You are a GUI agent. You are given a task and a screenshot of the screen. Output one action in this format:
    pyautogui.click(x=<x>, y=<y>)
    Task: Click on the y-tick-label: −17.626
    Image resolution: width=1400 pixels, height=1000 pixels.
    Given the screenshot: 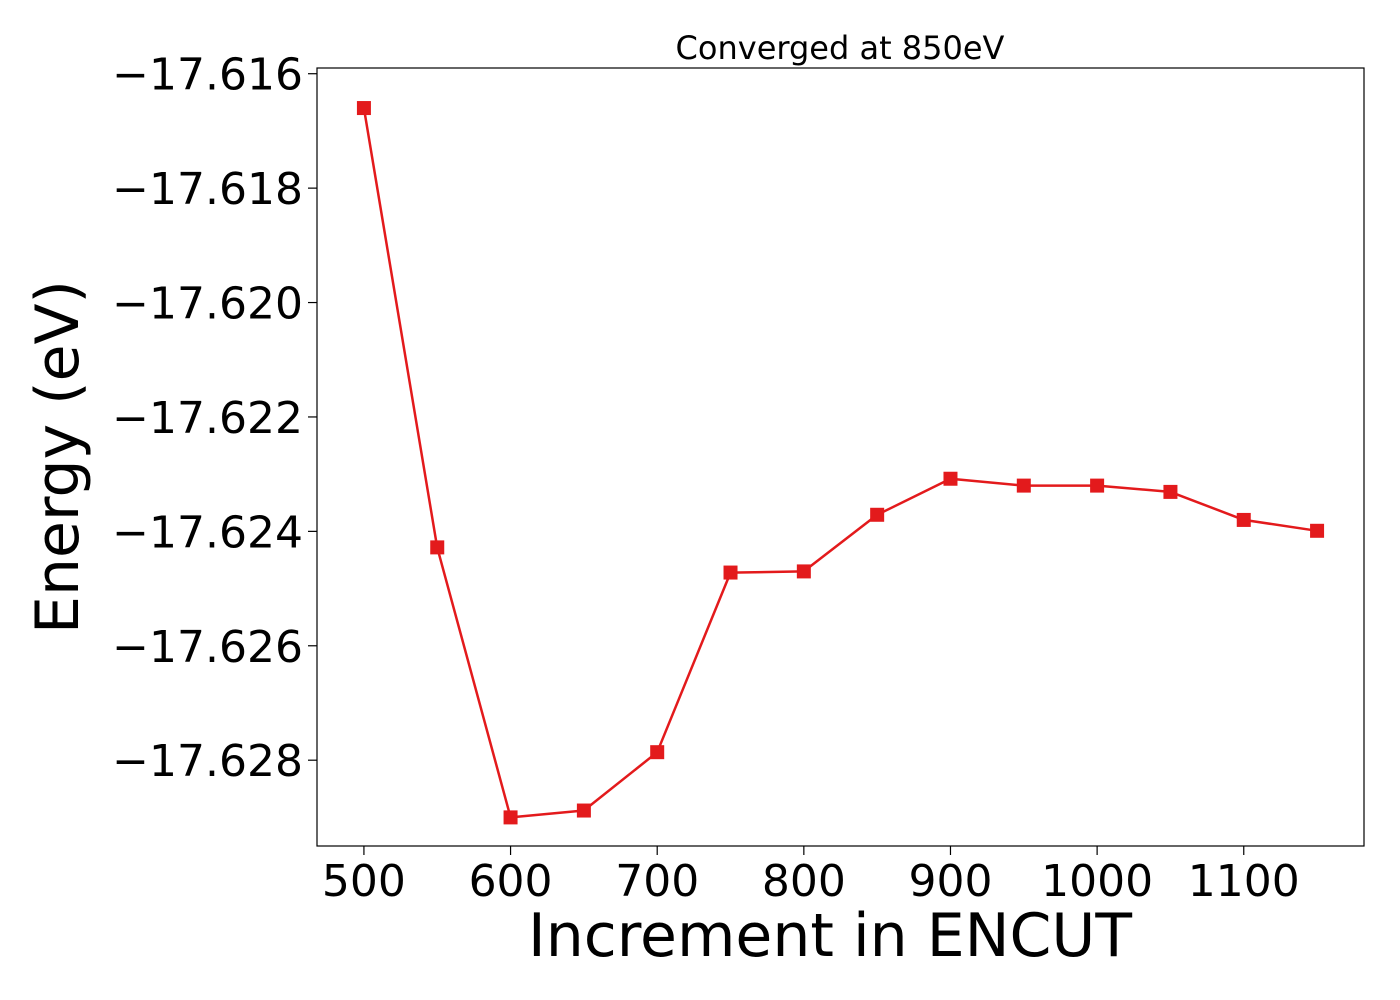 What is the action you would take?
    pyautogui.click(x=207, y=647)
    